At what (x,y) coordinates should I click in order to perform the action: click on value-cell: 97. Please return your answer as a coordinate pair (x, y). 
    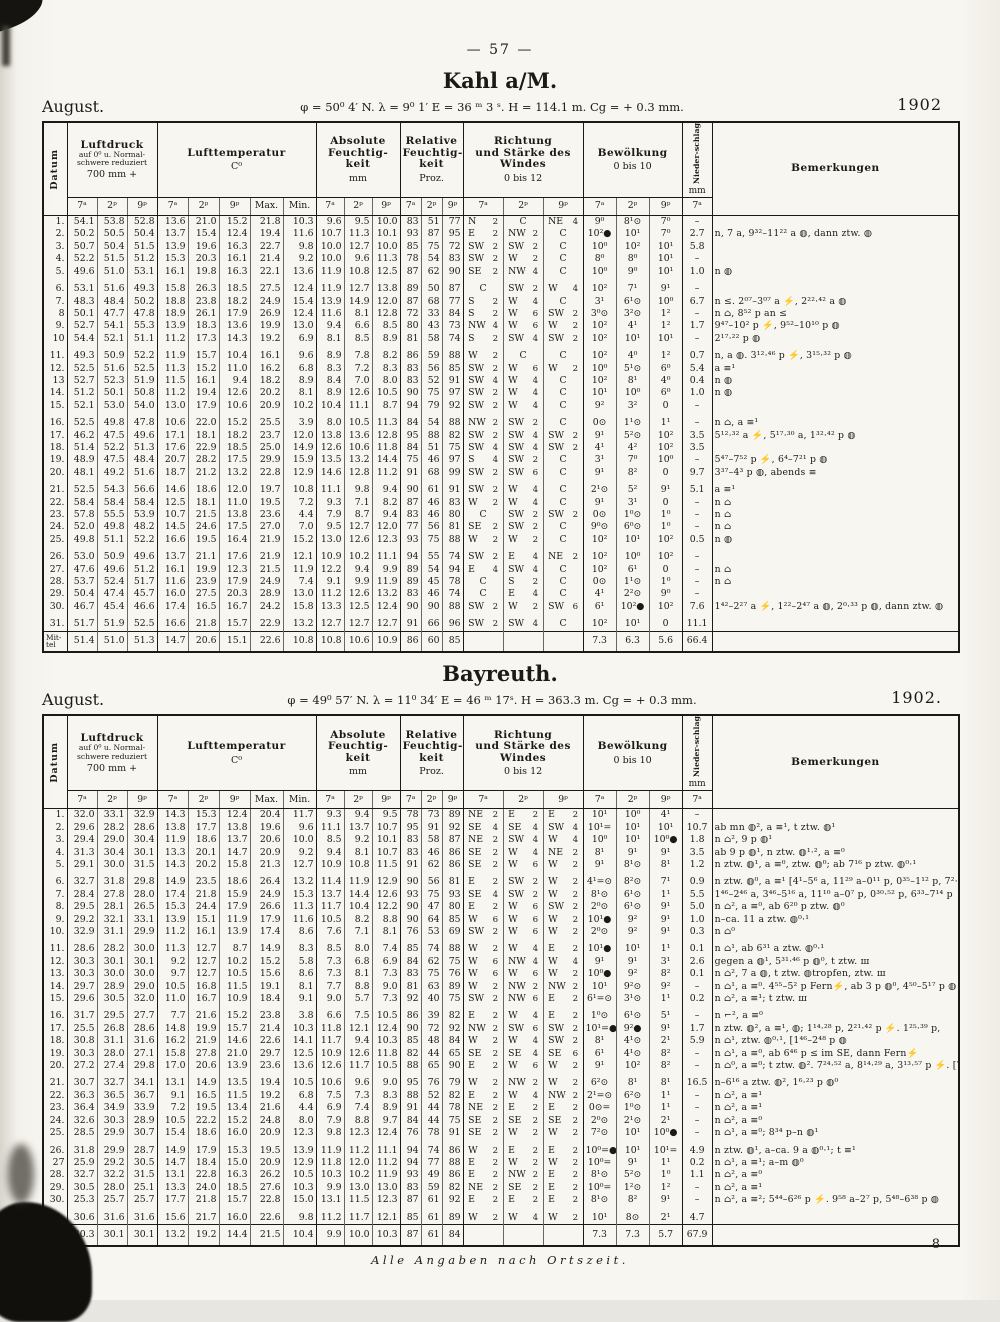
    Looking at the image, I should click on (452, 393).